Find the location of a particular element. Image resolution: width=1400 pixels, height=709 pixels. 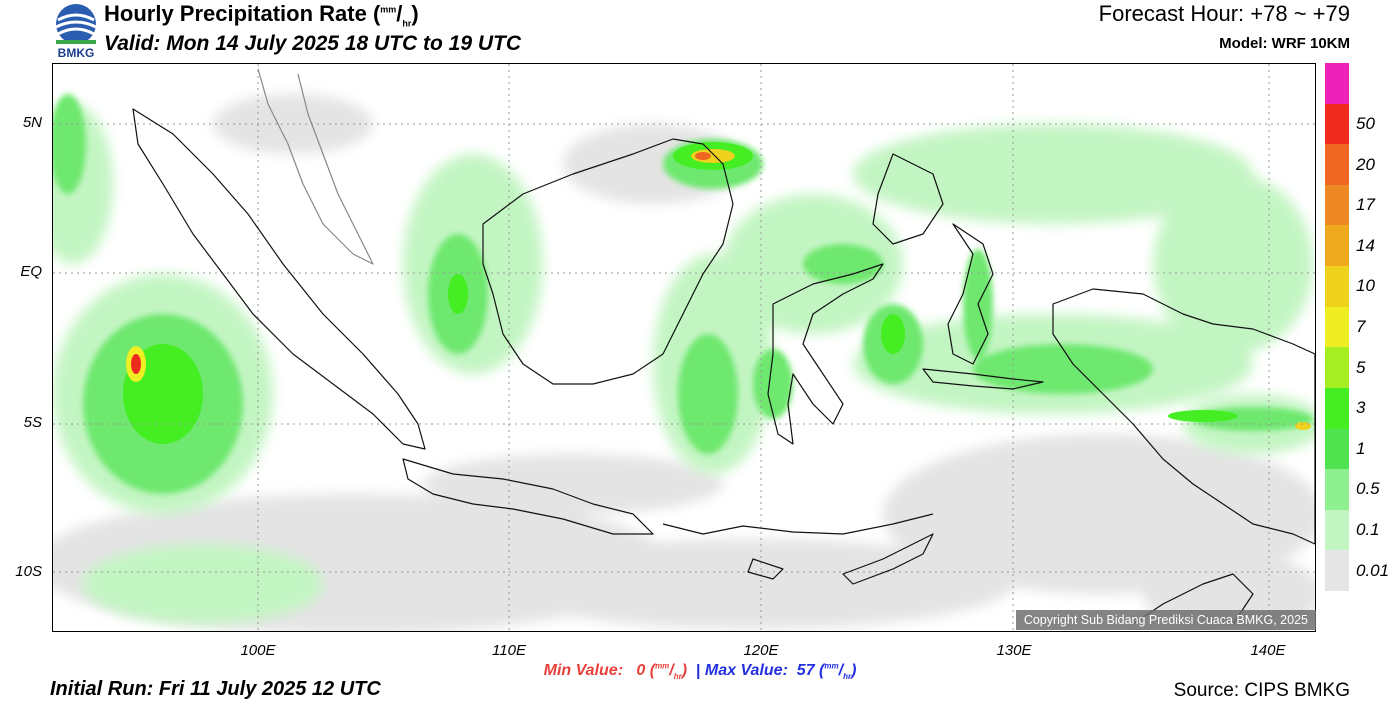

lesser-sunda-outline is located at coordinates (798, 524).